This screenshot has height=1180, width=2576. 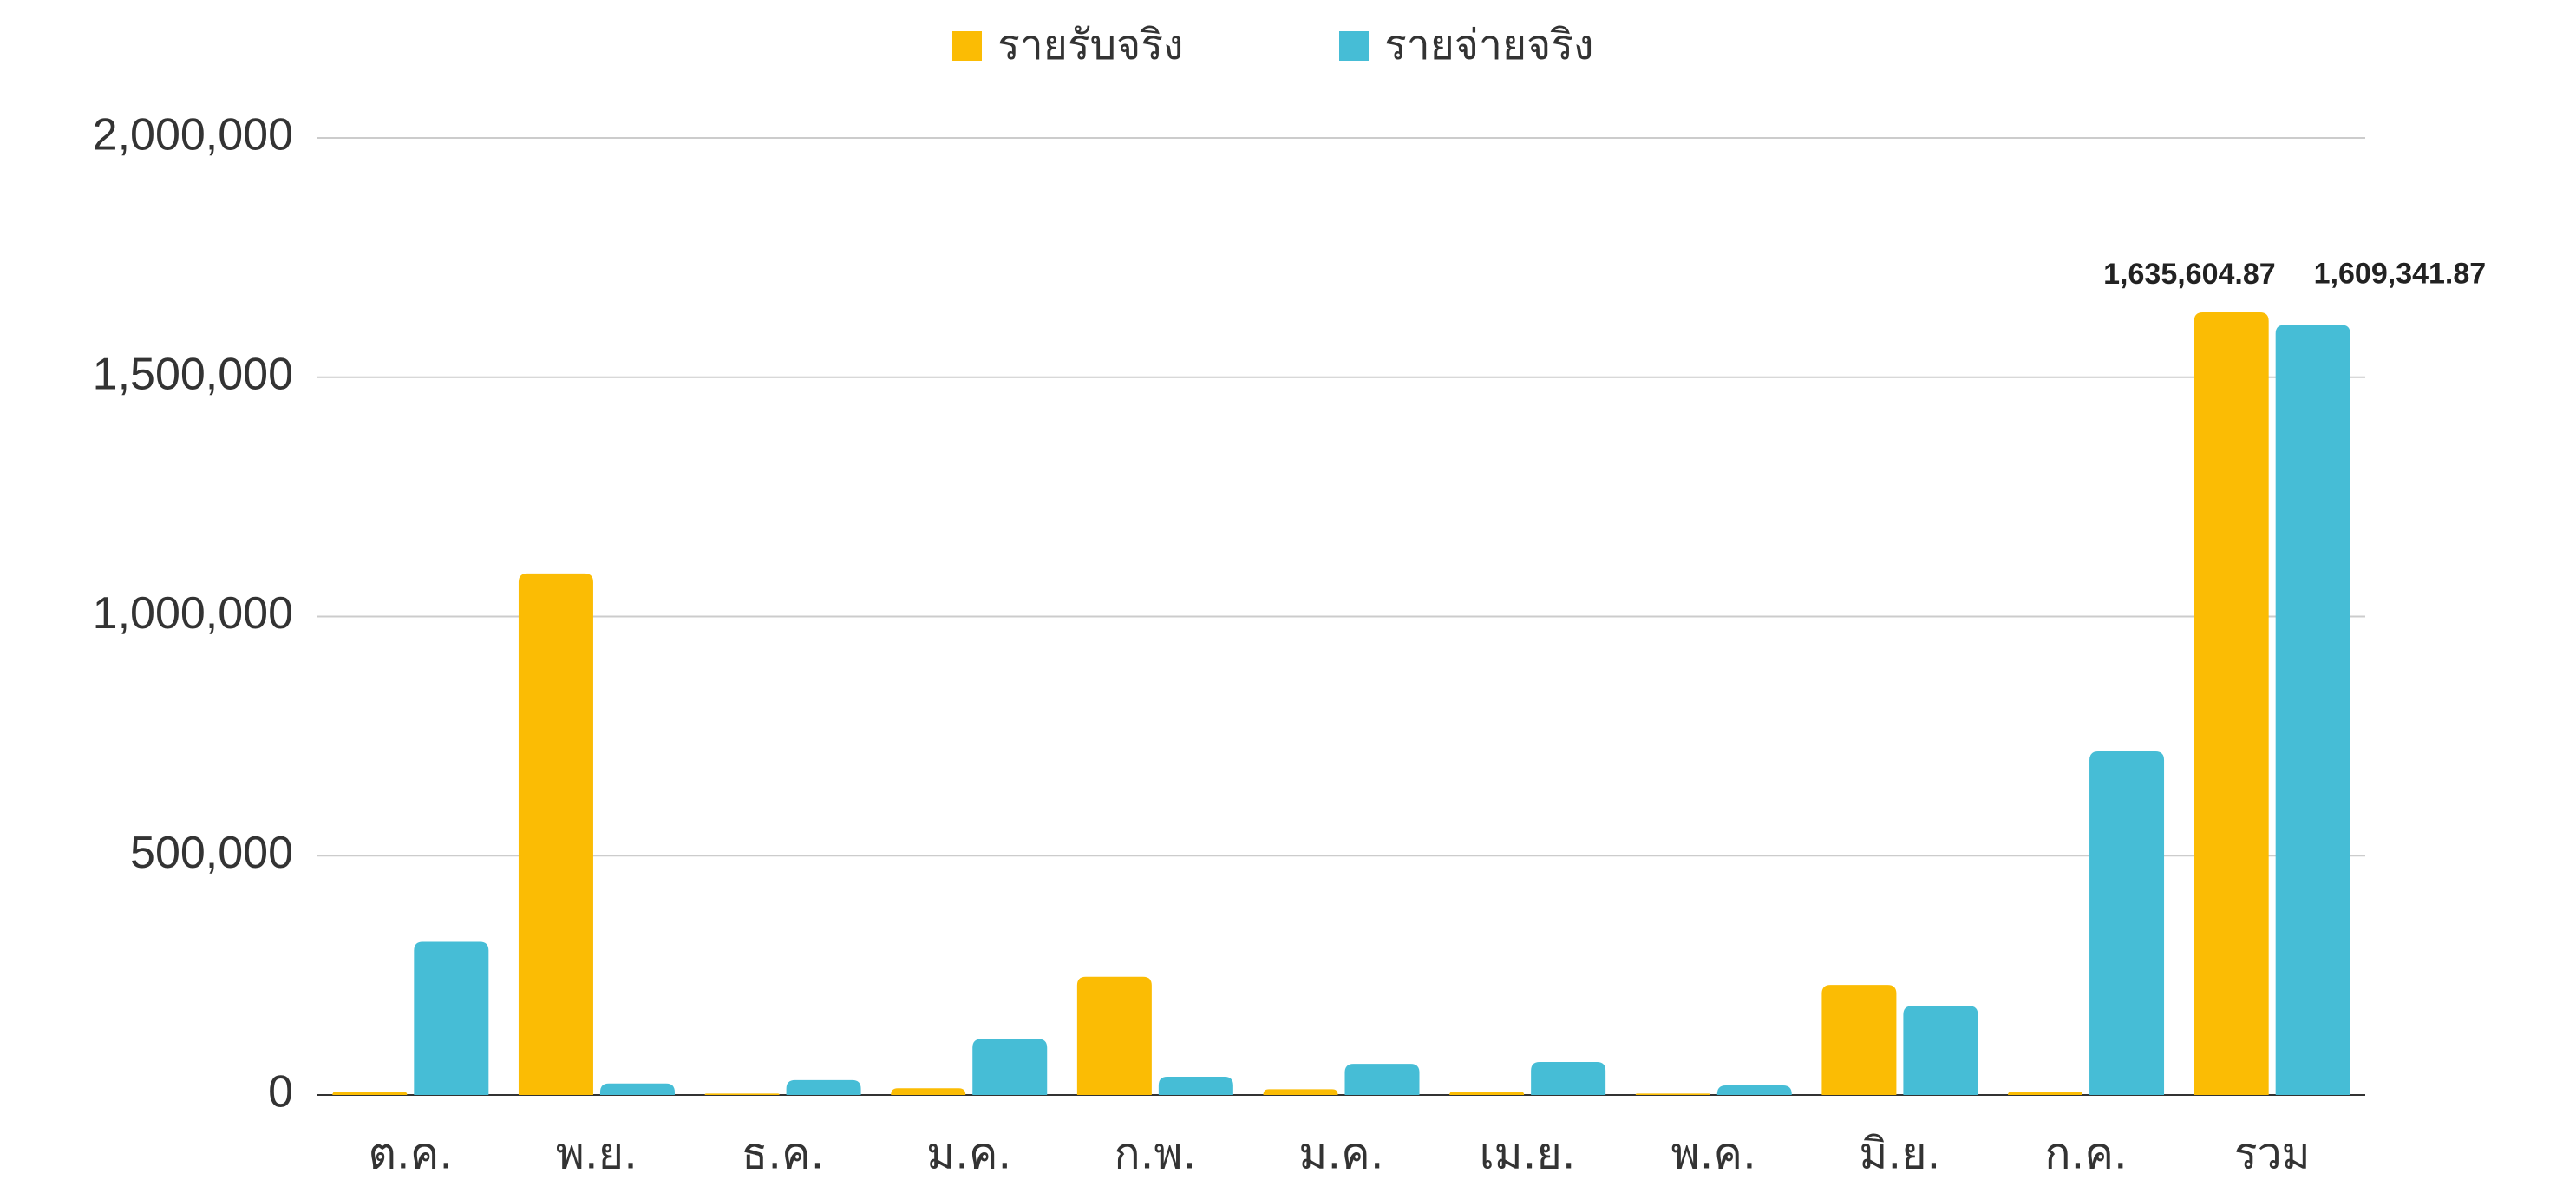 I want to click on y-tick-label: 1,000,000, so click(x=193, y=614).